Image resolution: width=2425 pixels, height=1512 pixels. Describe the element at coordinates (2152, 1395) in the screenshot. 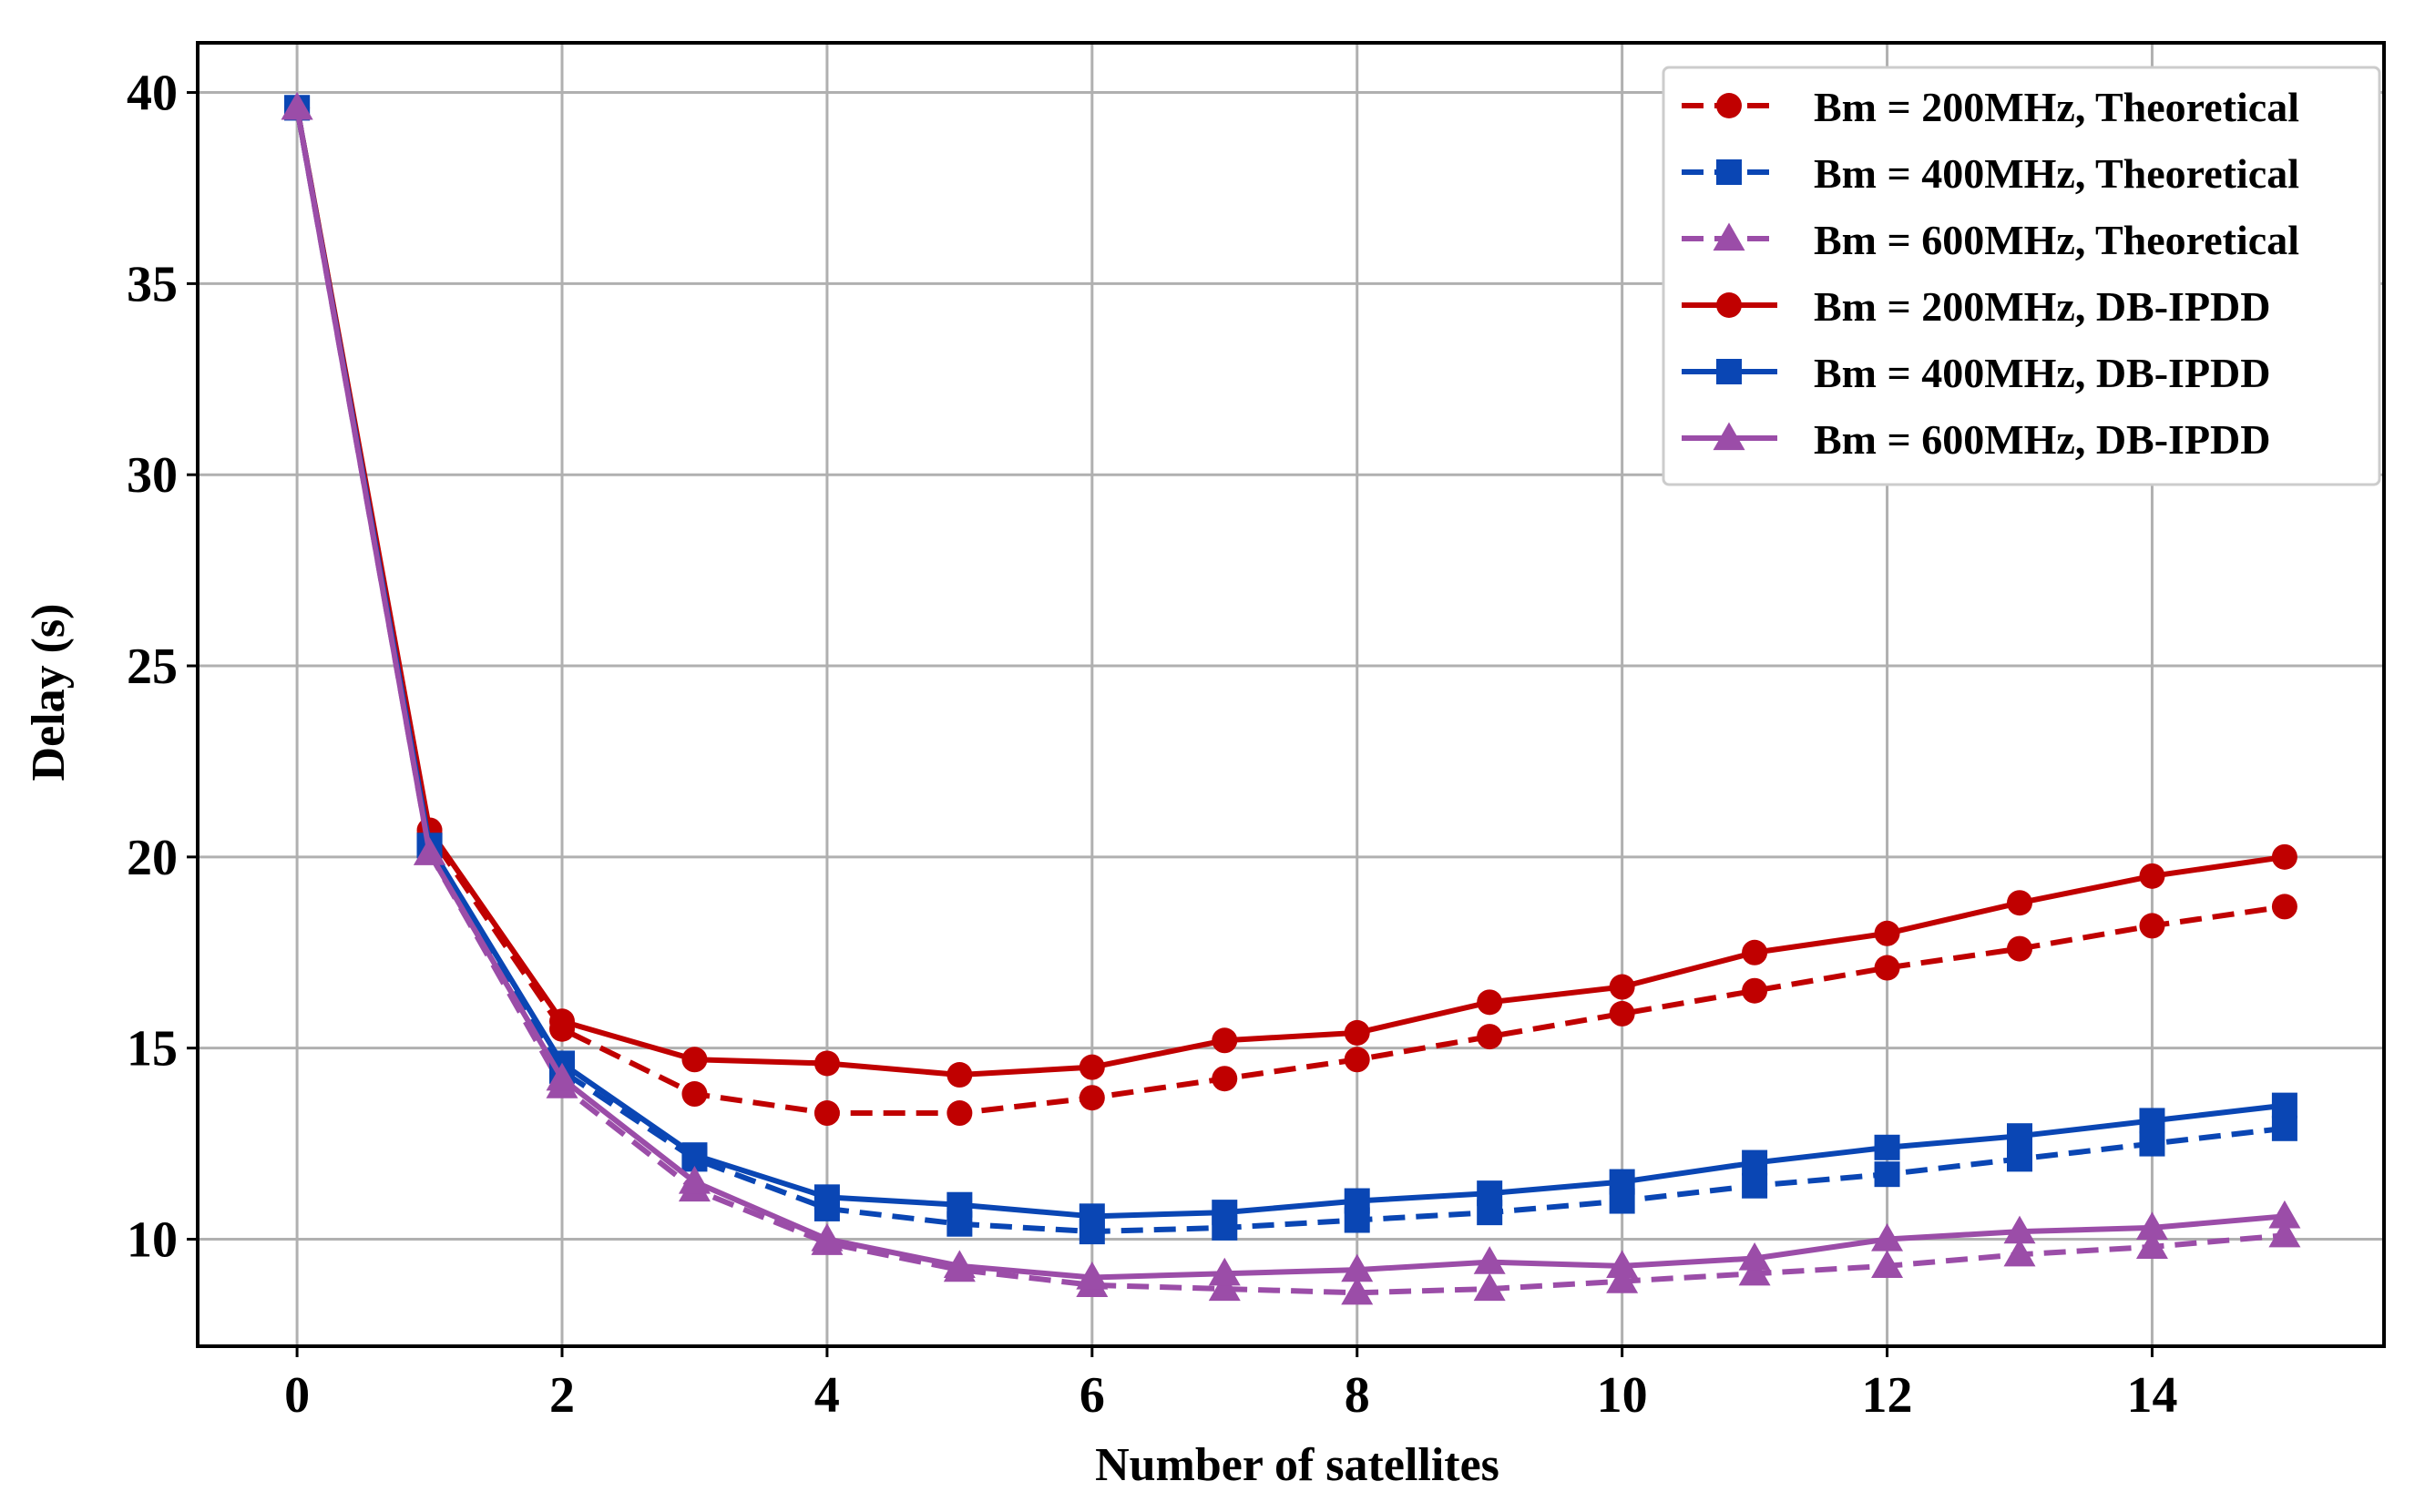

I see `x-tick-label: 14` at that location.